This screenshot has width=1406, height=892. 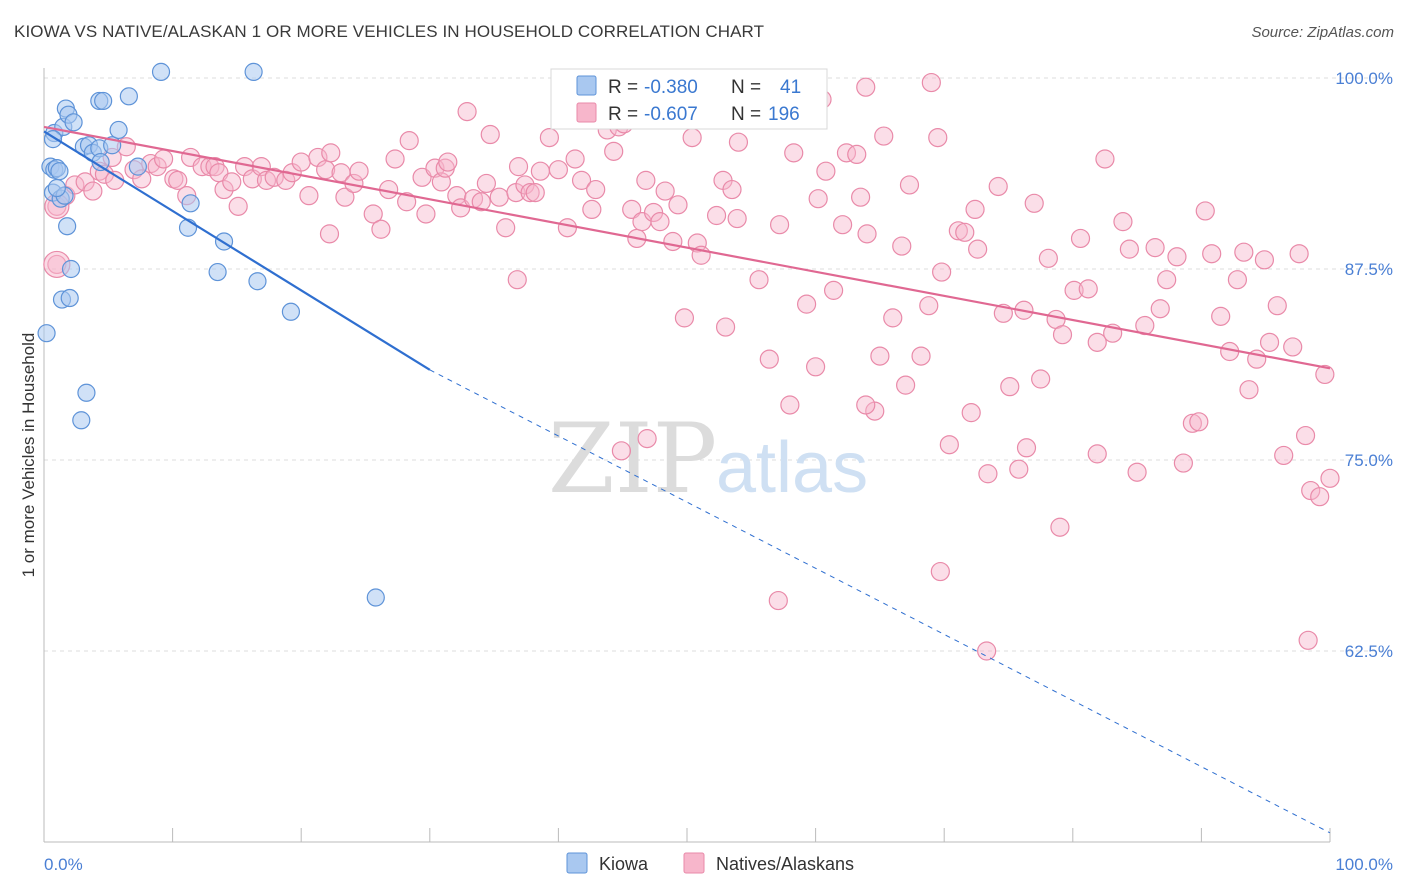 I want to click on watermark-atlas: atlas, so click(x=792, y=468).